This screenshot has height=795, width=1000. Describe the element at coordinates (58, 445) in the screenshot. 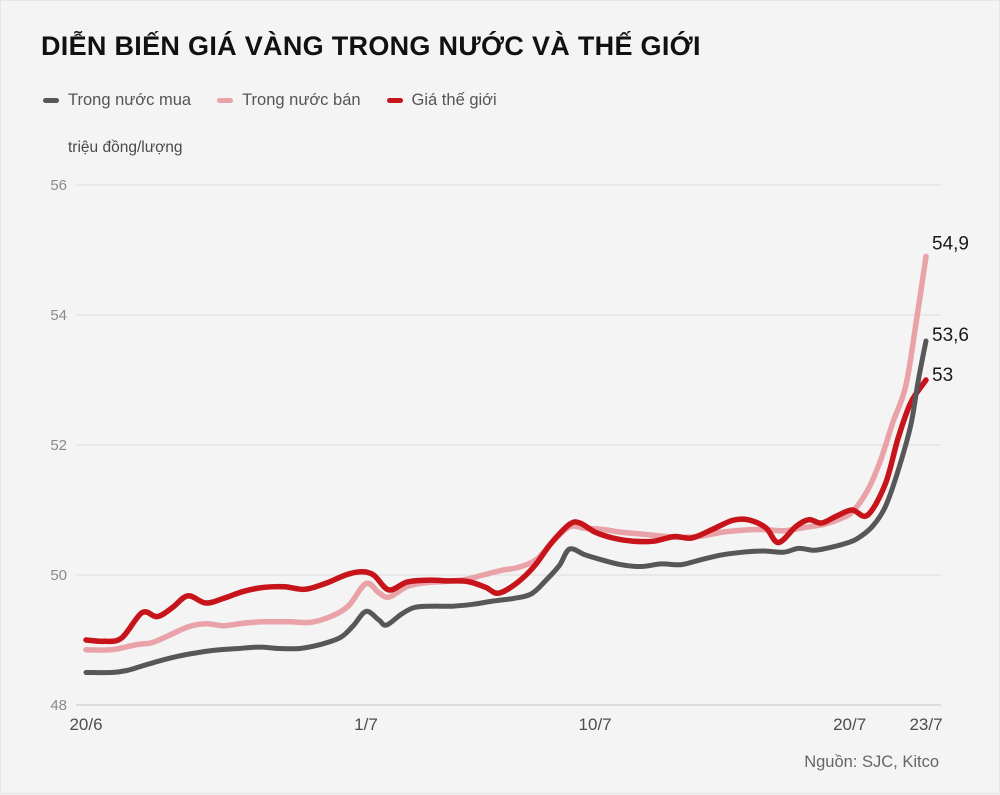

I see `y-tick-label-52: 52` at that location.